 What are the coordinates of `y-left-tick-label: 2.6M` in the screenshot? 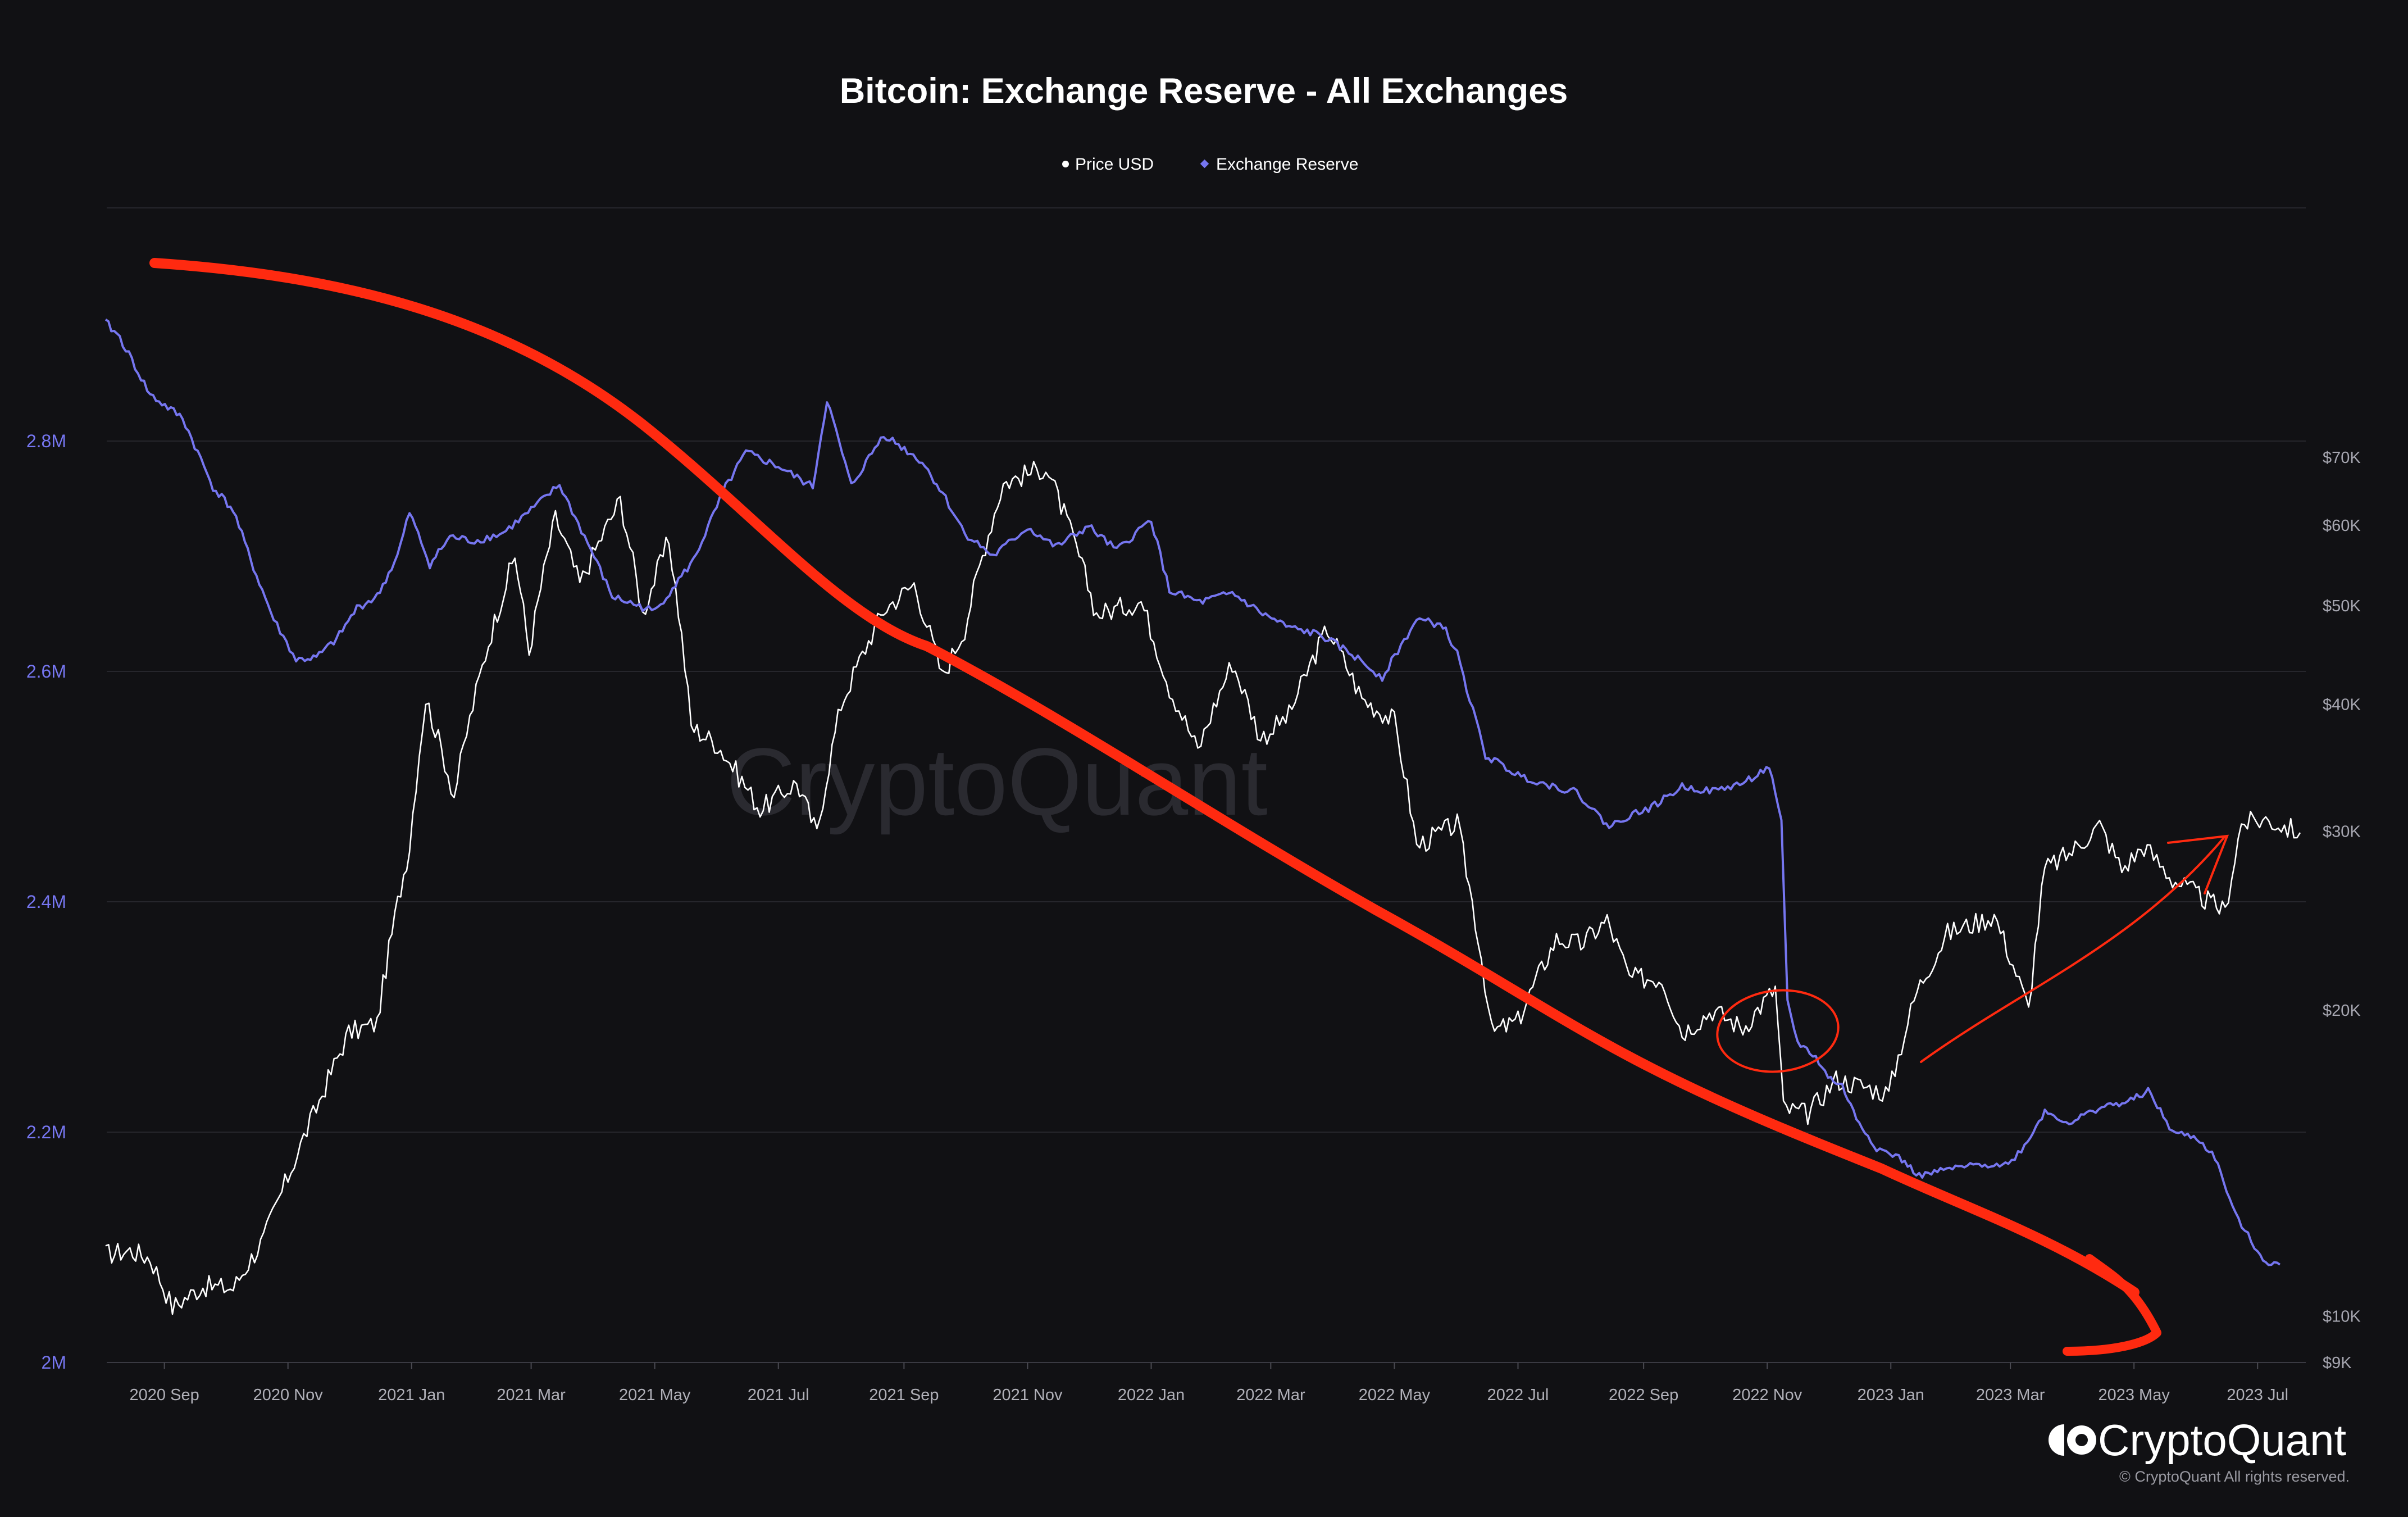 It's located at (46, 671).